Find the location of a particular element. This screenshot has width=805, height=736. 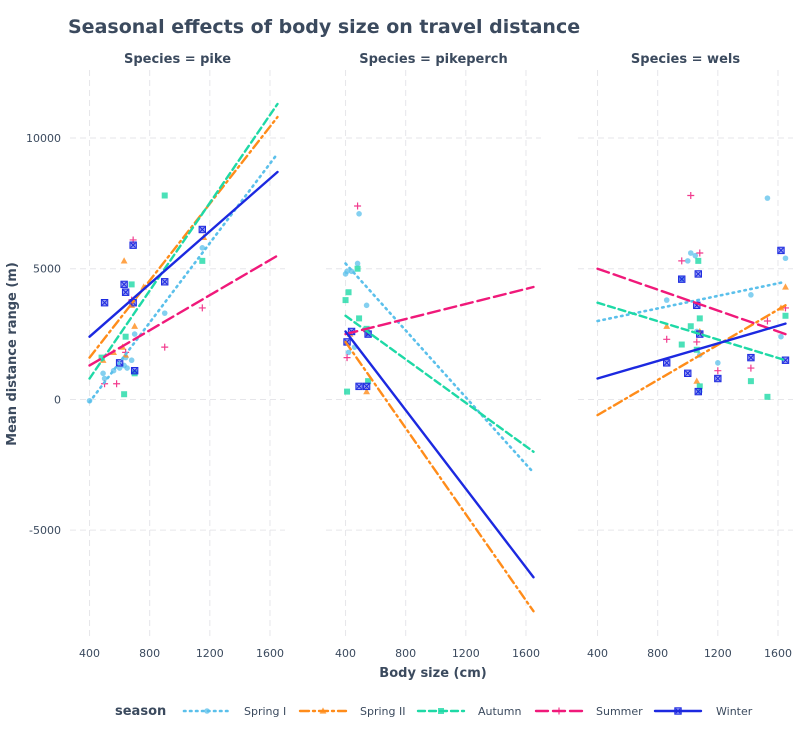

legend-item-spring-ii: Spring II is located at coordinates (351, 711).